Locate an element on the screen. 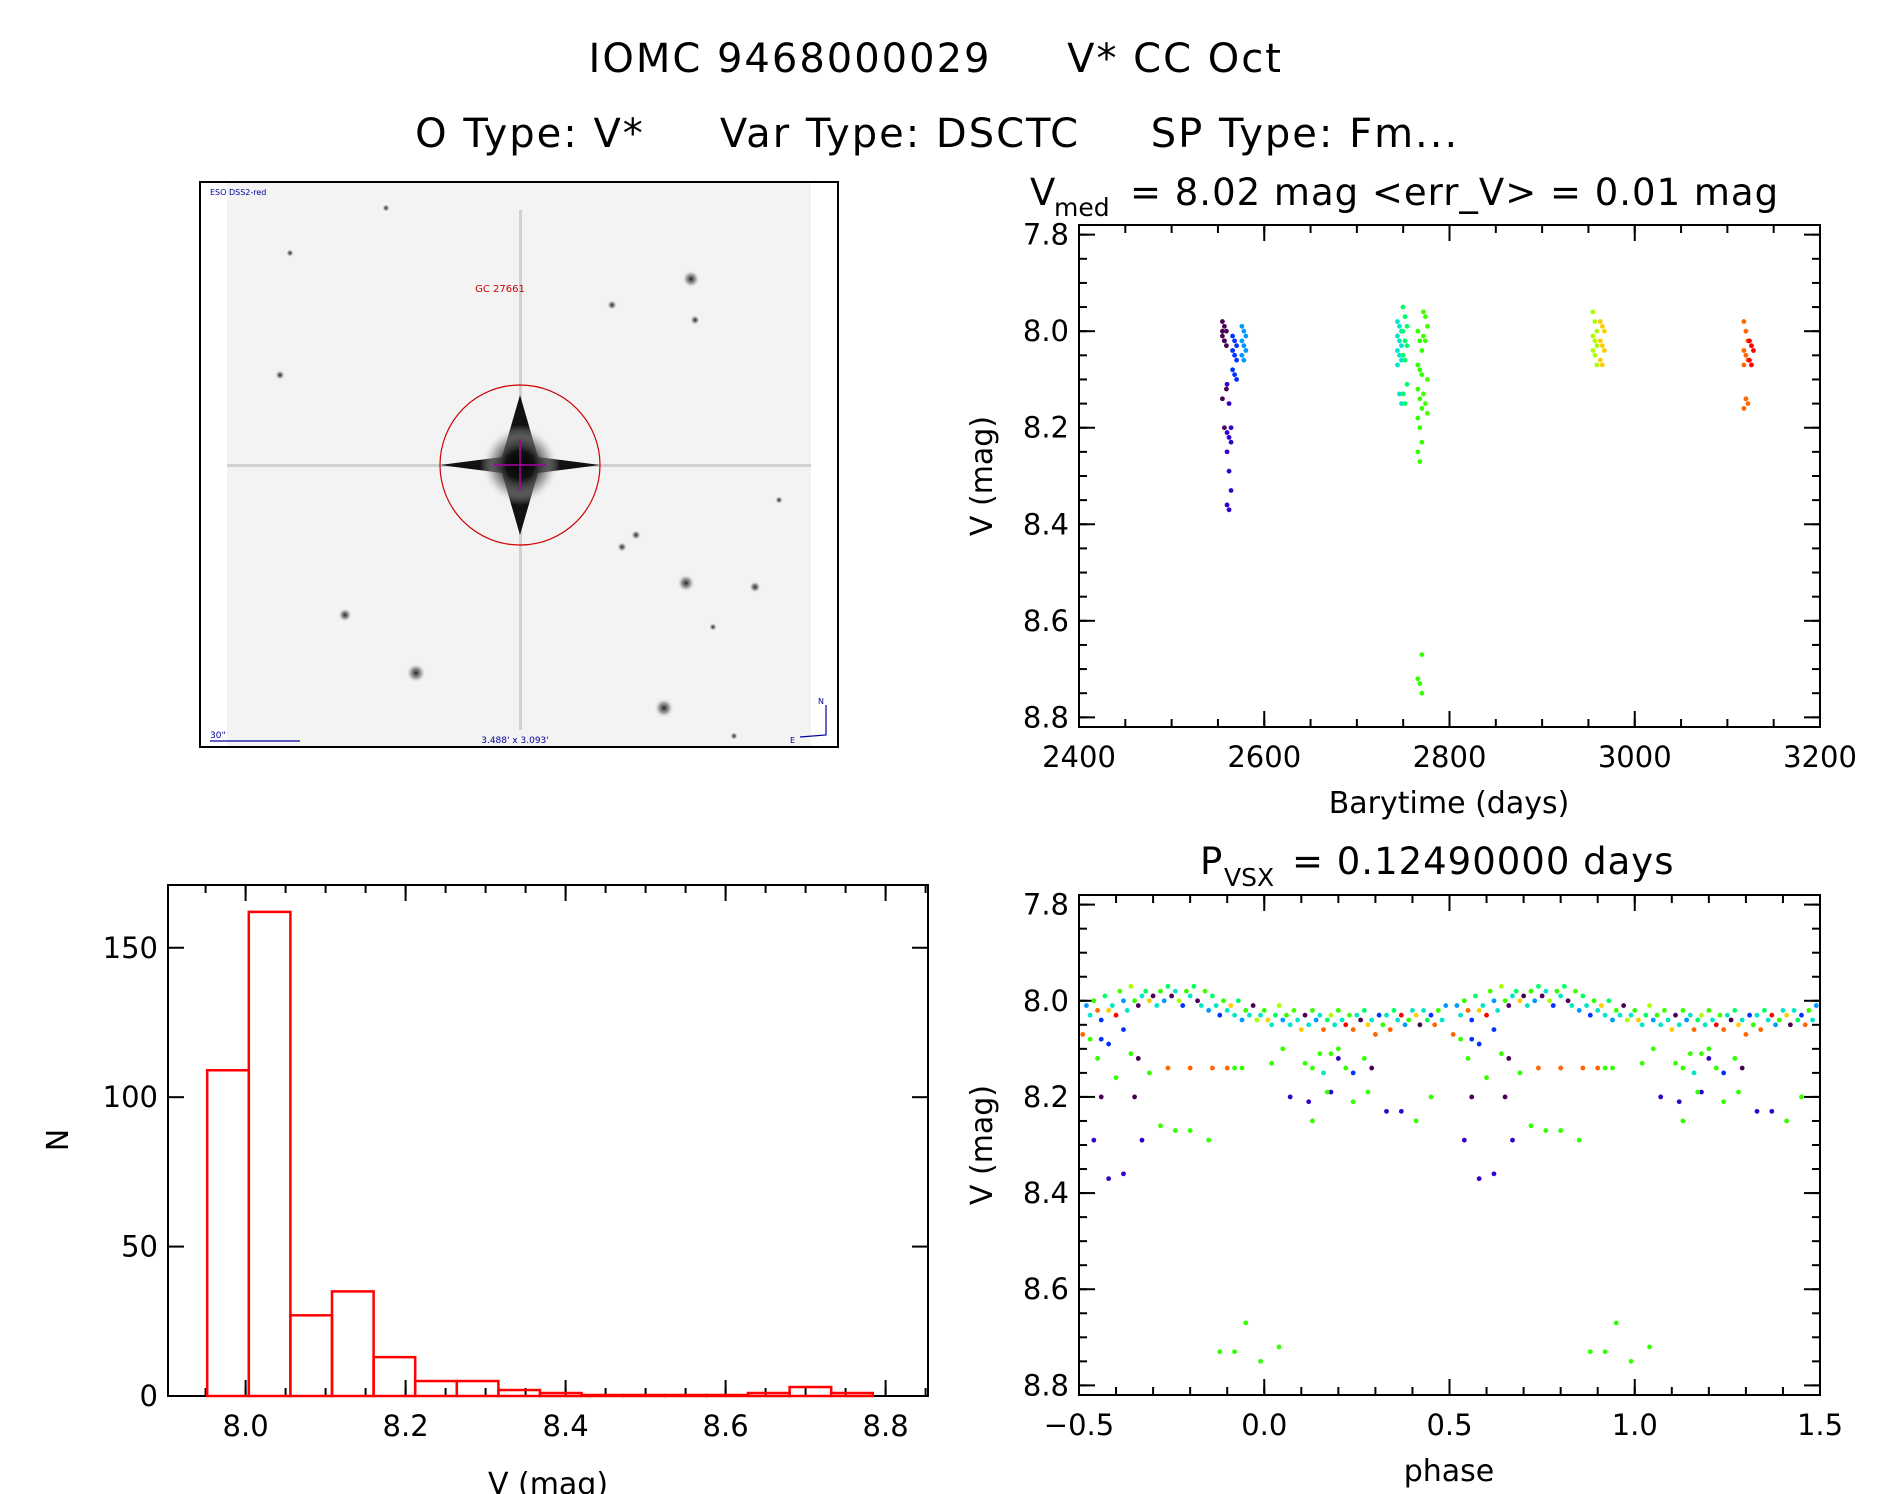  x-tick-label: 8.4 is located at coordinates (566, 1426).